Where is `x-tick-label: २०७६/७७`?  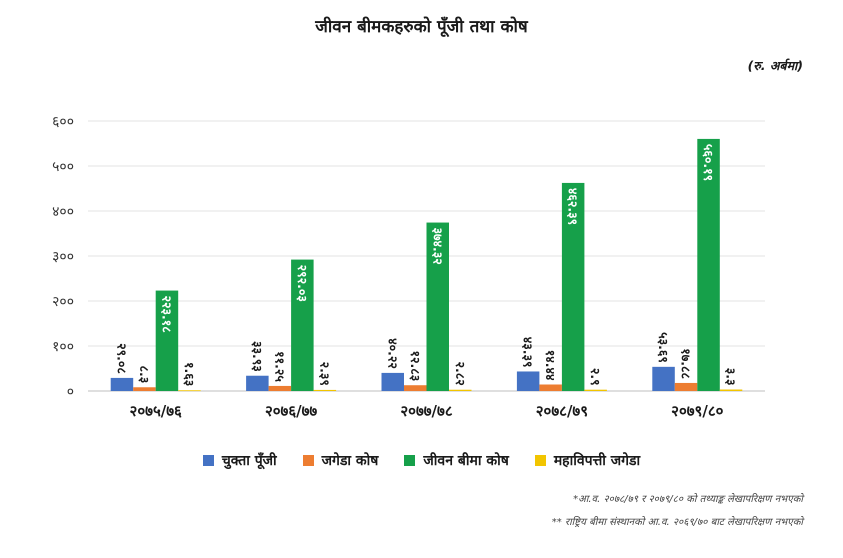
x-tick-label: २०७६/७७ is located at coordinates (291, 411).